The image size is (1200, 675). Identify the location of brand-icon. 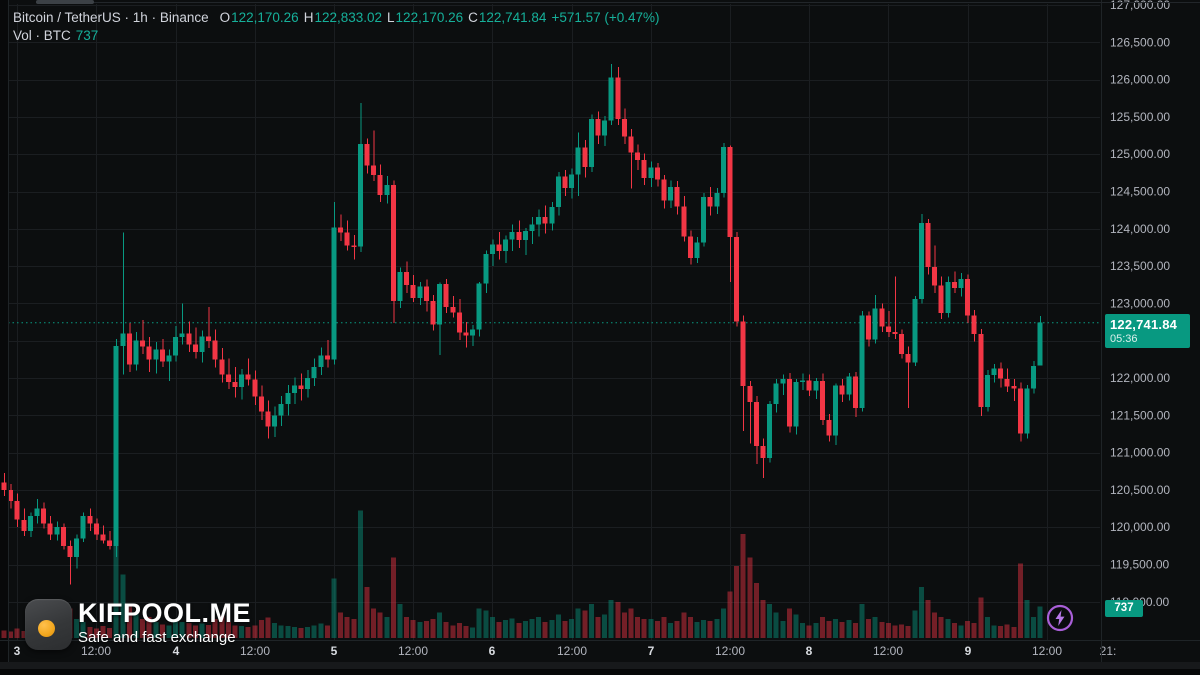
(48, 624).